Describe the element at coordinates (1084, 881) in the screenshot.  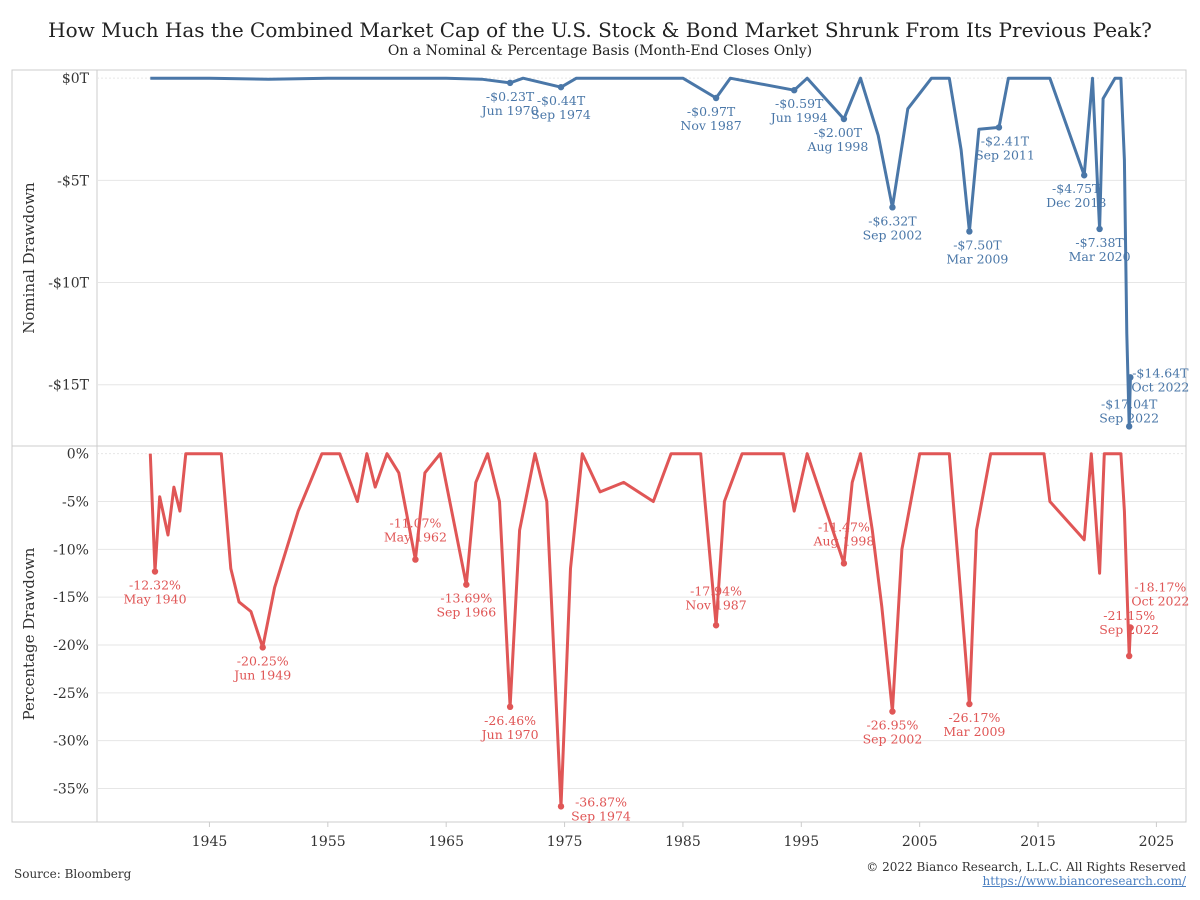
I see `website-link: https://www.biancoresearch.com/` at that location.